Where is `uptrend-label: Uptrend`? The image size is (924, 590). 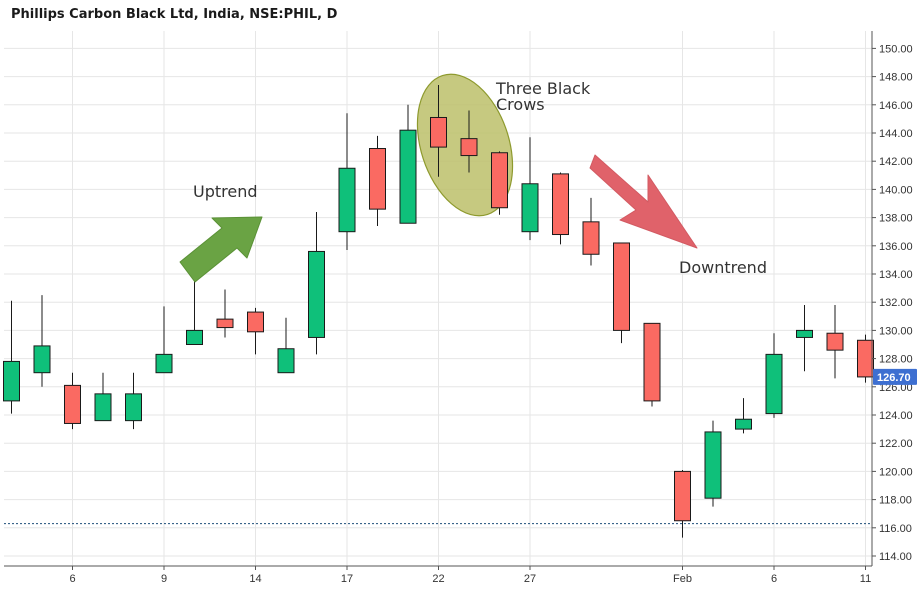 uptrend-label: Uptrend is located at coordinates (225, 191).